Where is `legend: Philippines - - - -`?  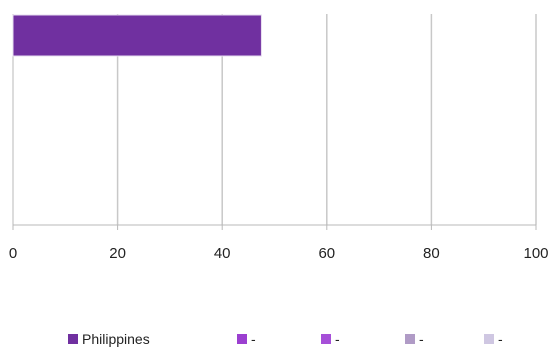 legend: Philippines - - - - is located at coordinates (285, 339).